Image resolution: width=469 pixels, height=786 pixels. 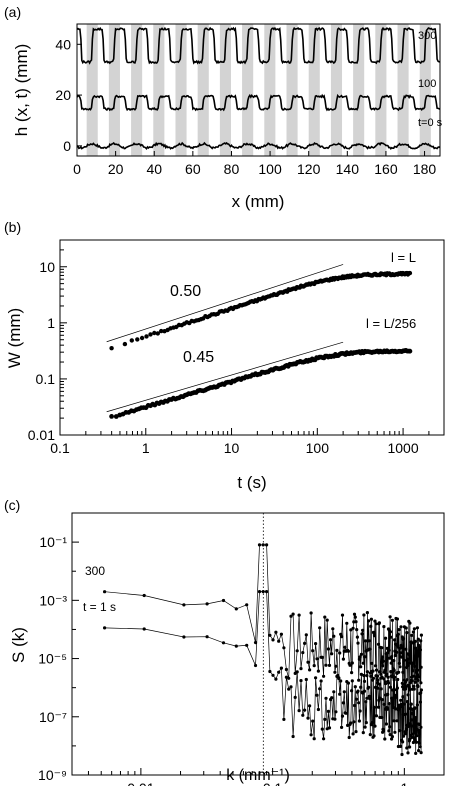 I want to click on x-tick-label: 100, so click(x=270, y=169).